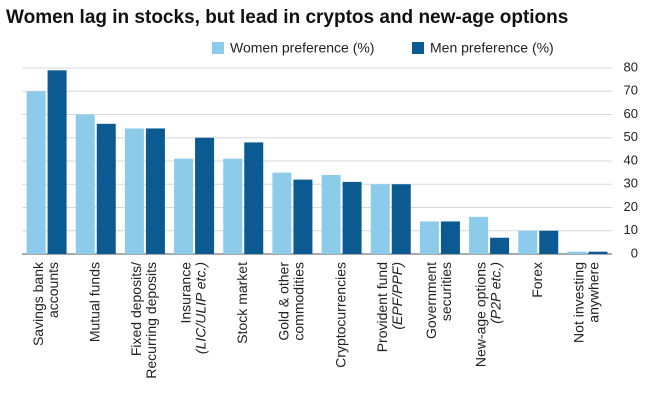  I want to click on x-tick-label: accounts, so click(53, 290).